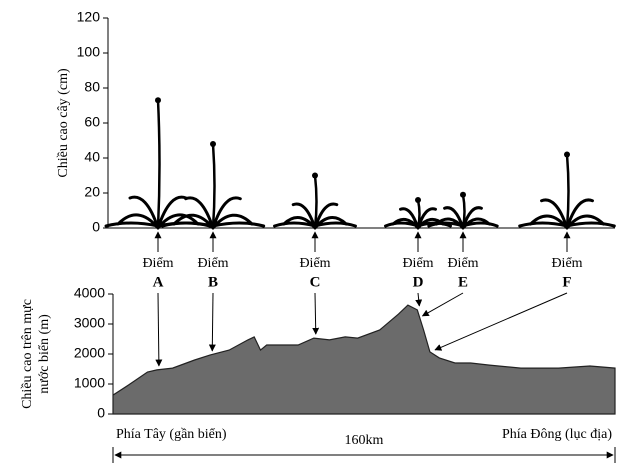  I want to click on point-letter: D, so click(418, 282).